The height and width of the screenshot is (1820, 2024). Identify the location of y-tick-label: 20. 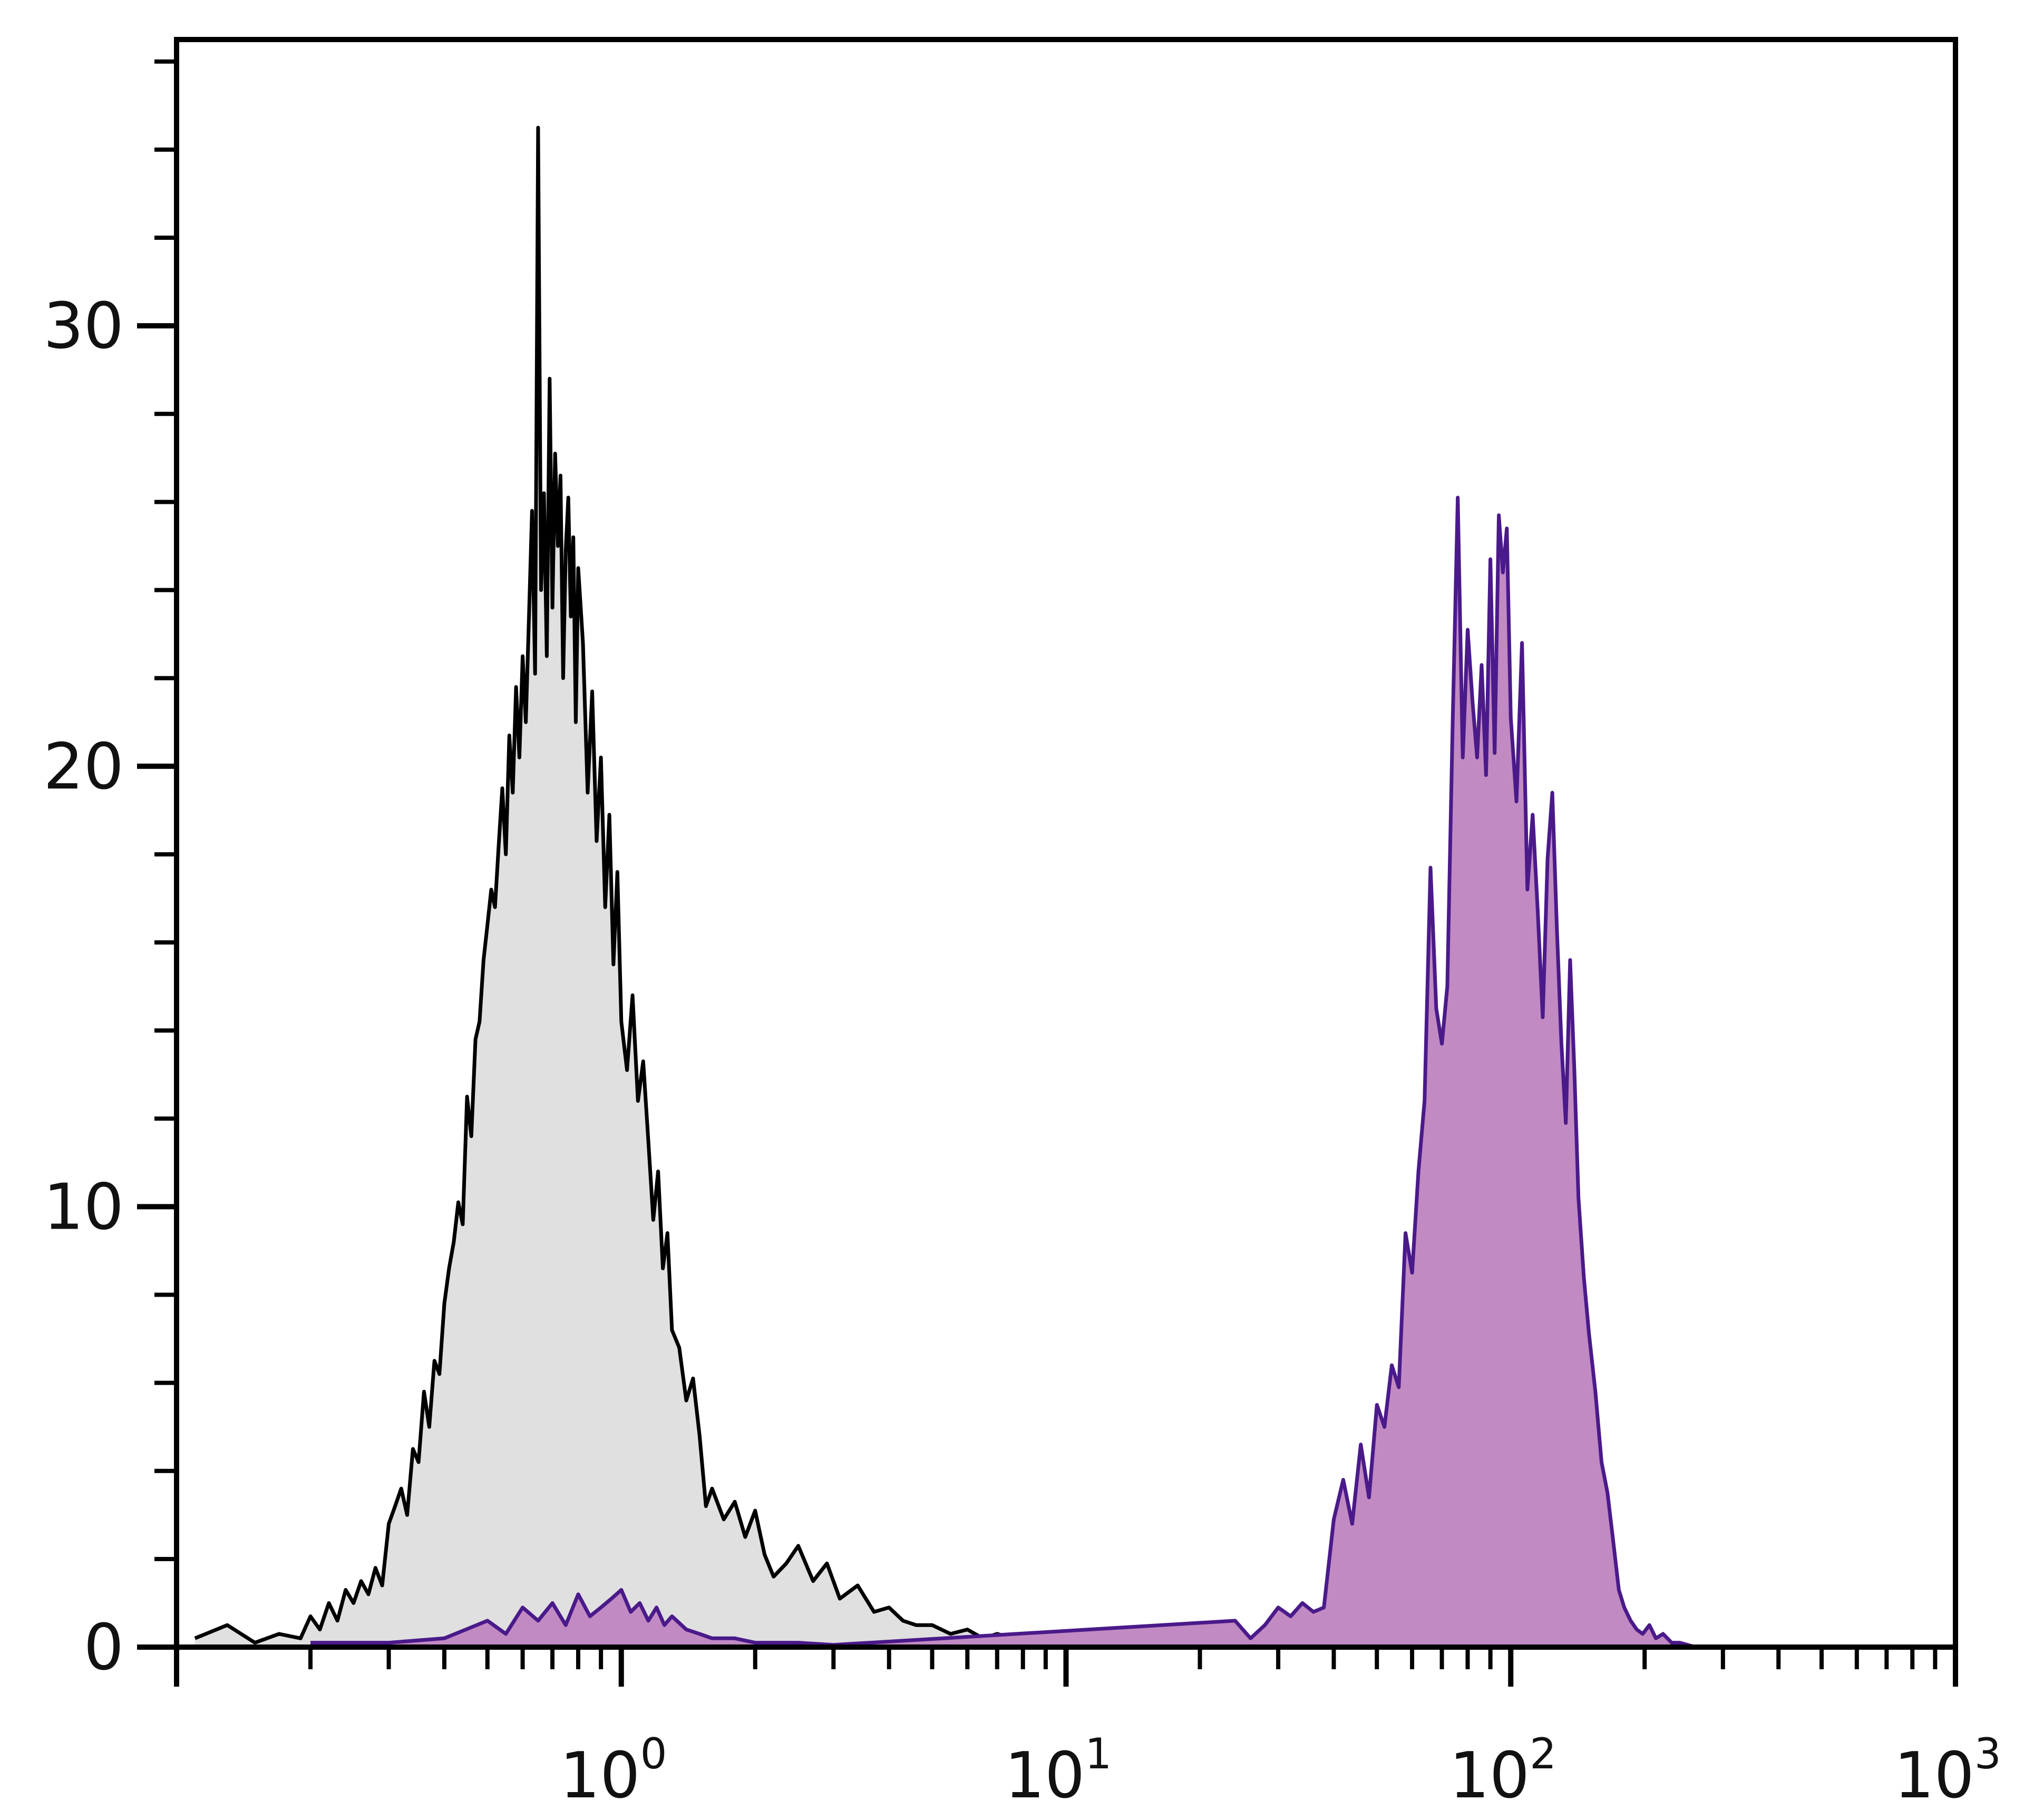
(83, 767).